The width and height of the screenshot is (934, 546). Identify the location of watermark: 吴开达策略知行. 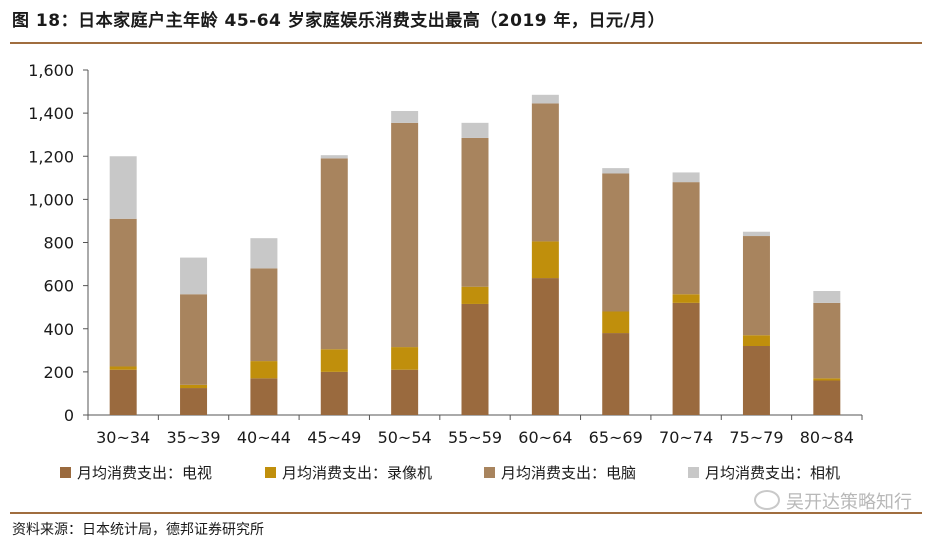
(833, 501).